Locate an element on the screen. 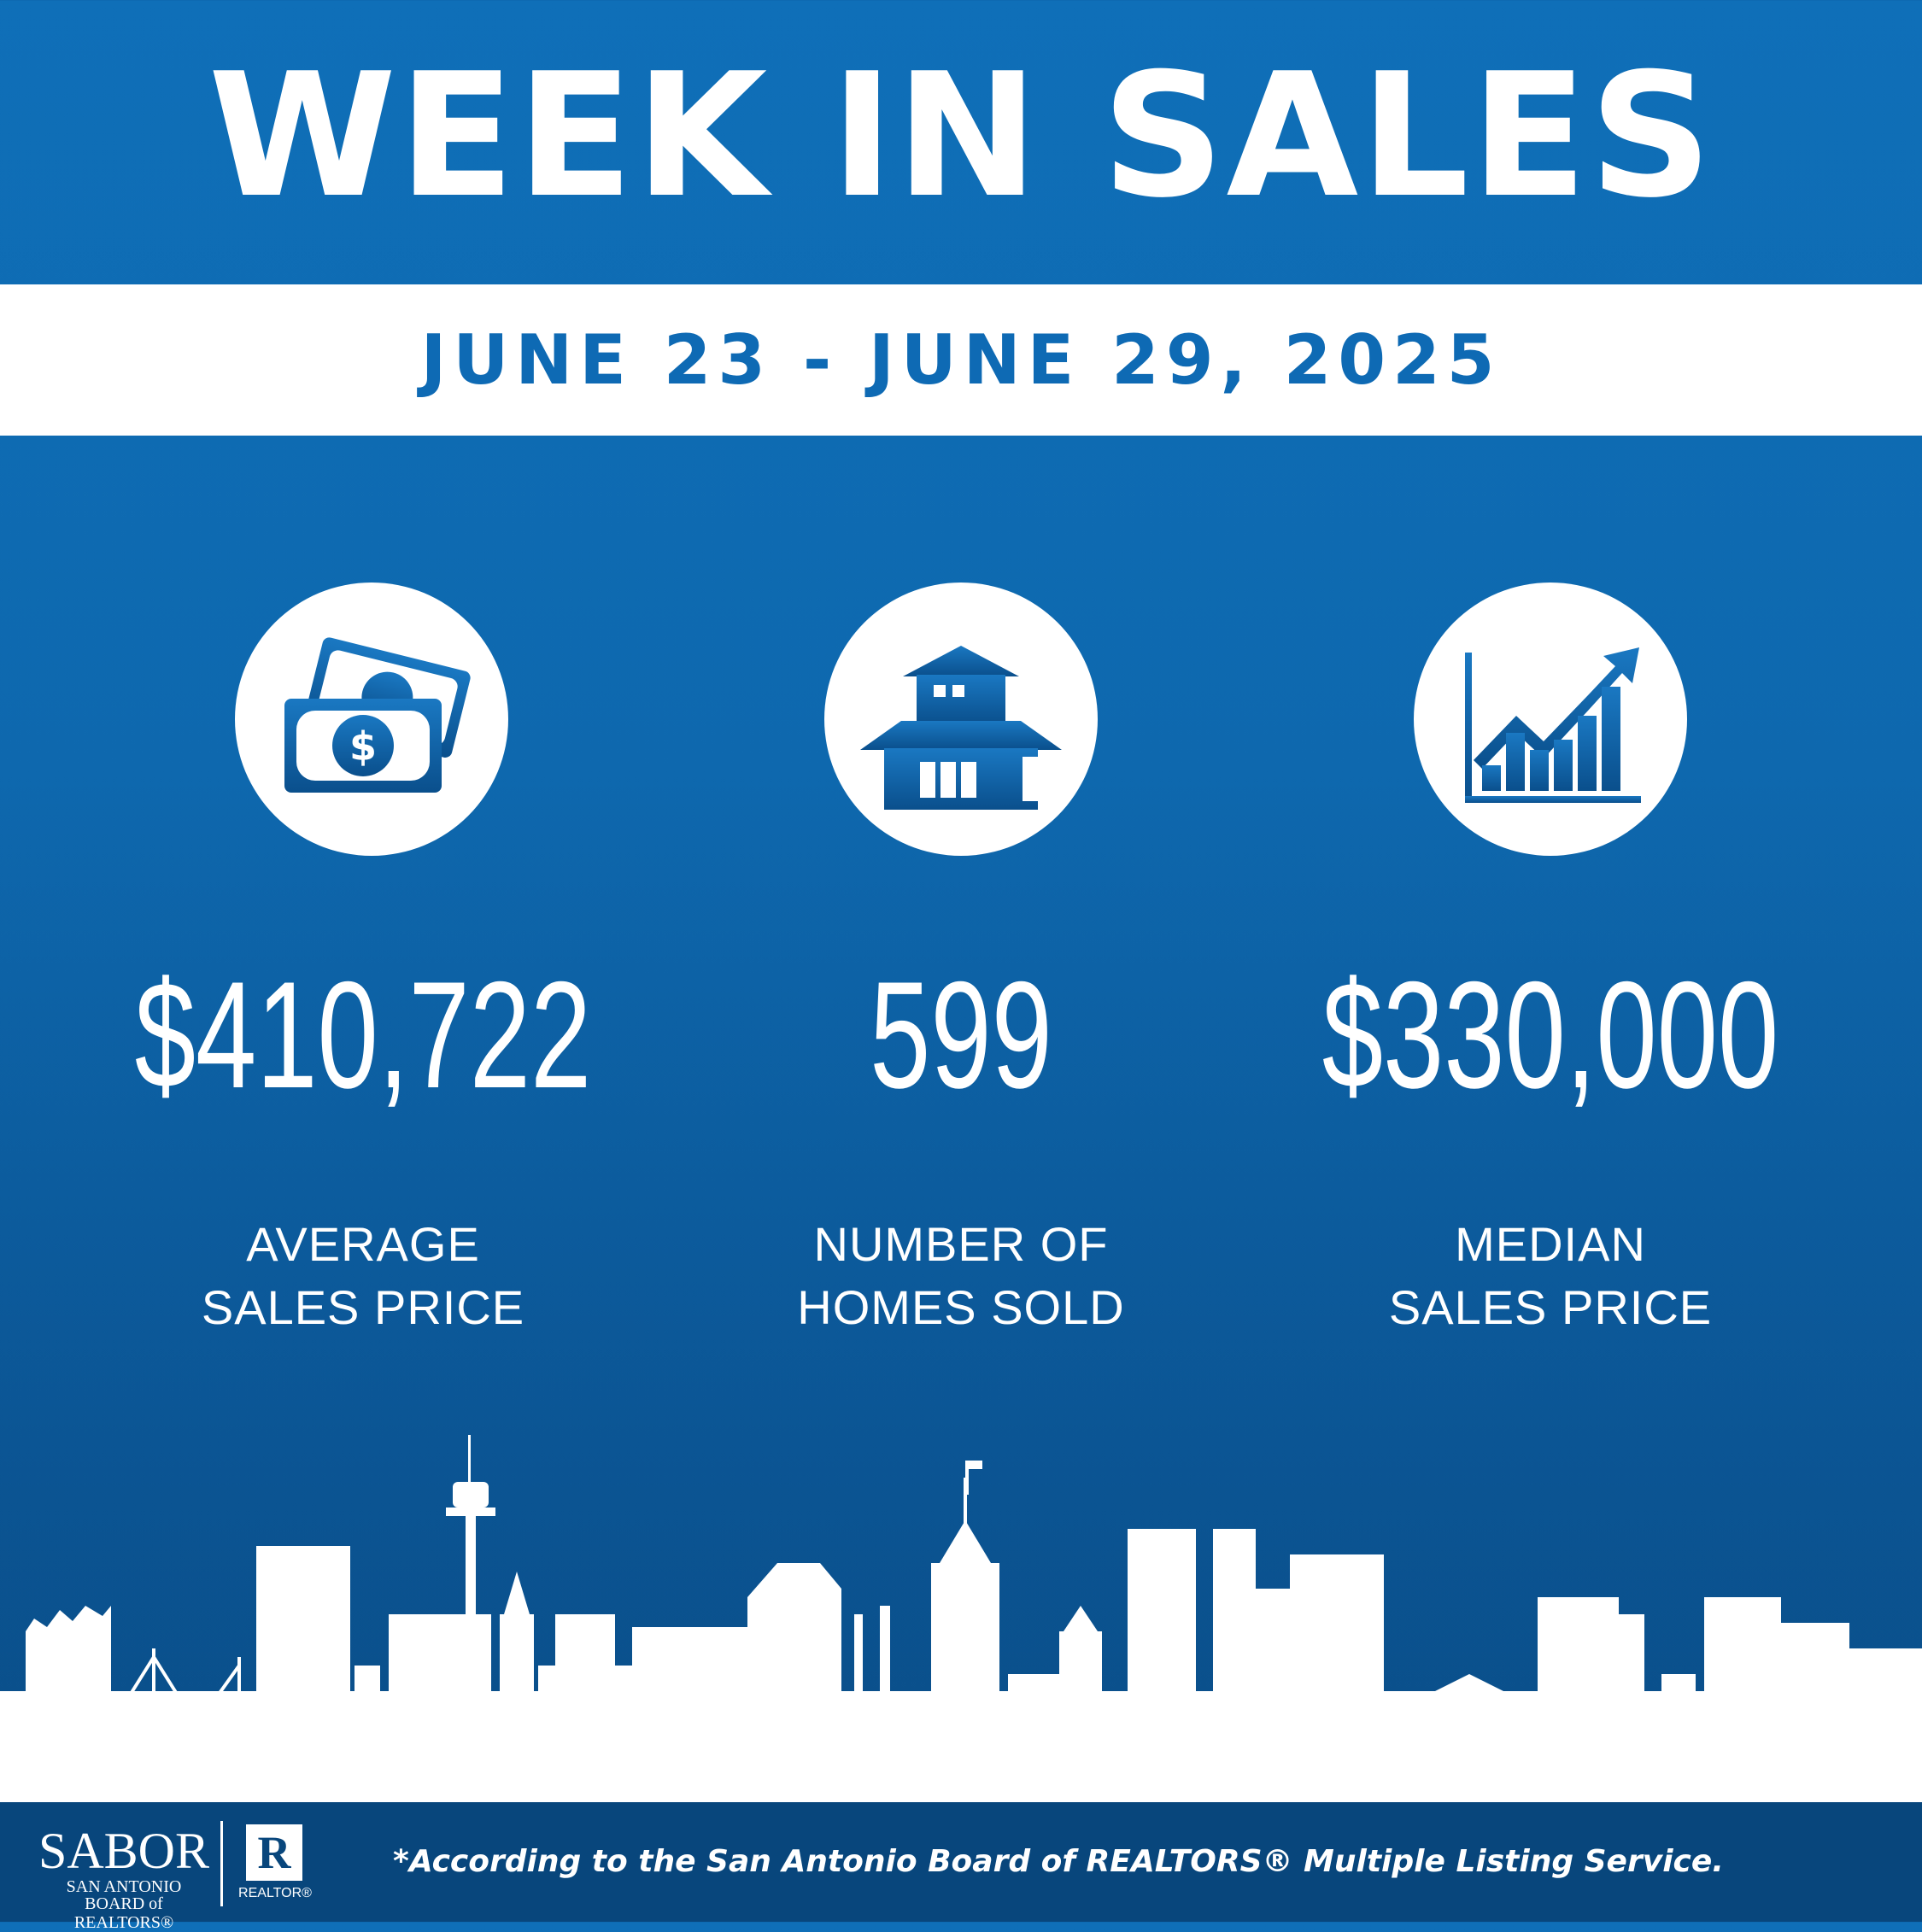 This screenshot has width=1922, height=1932. median-price-label: MEDIAN SALES PRICE is located at coordinates (1550, 1276).